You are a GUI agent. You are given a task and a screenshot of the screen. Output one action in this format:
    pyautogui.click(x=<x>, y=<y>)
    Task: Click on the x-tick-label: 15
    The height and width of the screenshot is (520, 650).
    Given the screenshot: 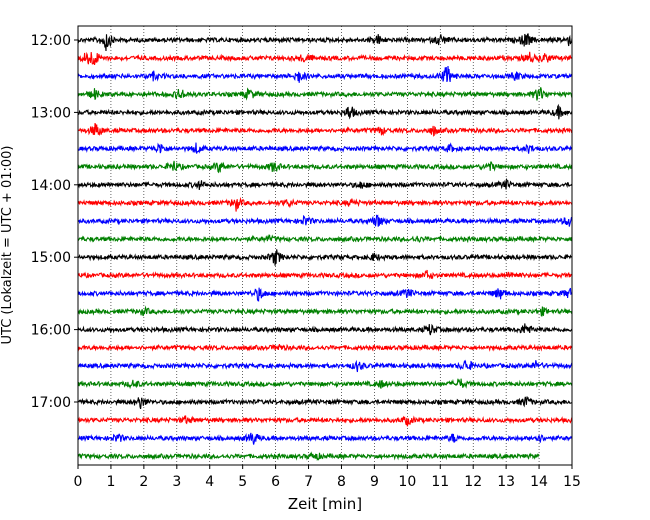 What is the action you would take?
    pyautogui.click(x=572, y=482)
    